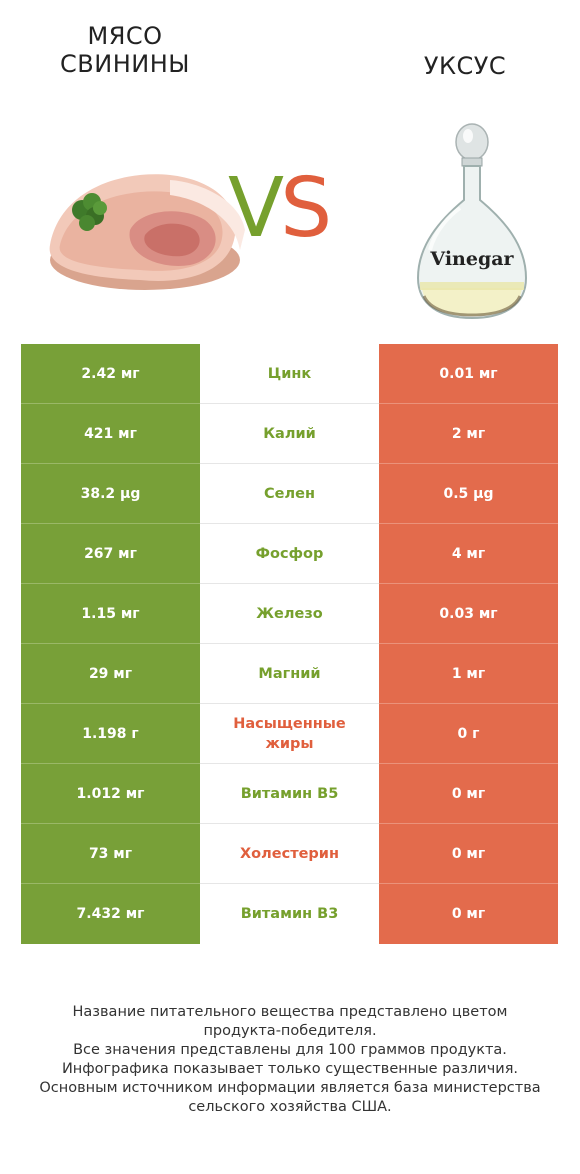 The height and width of the screenshot is (1174, 580). What do you see at coordinates (110, 374) in the screenshot?
I see `pork-value: 2.42 мг` at bounding box center [110, 374].